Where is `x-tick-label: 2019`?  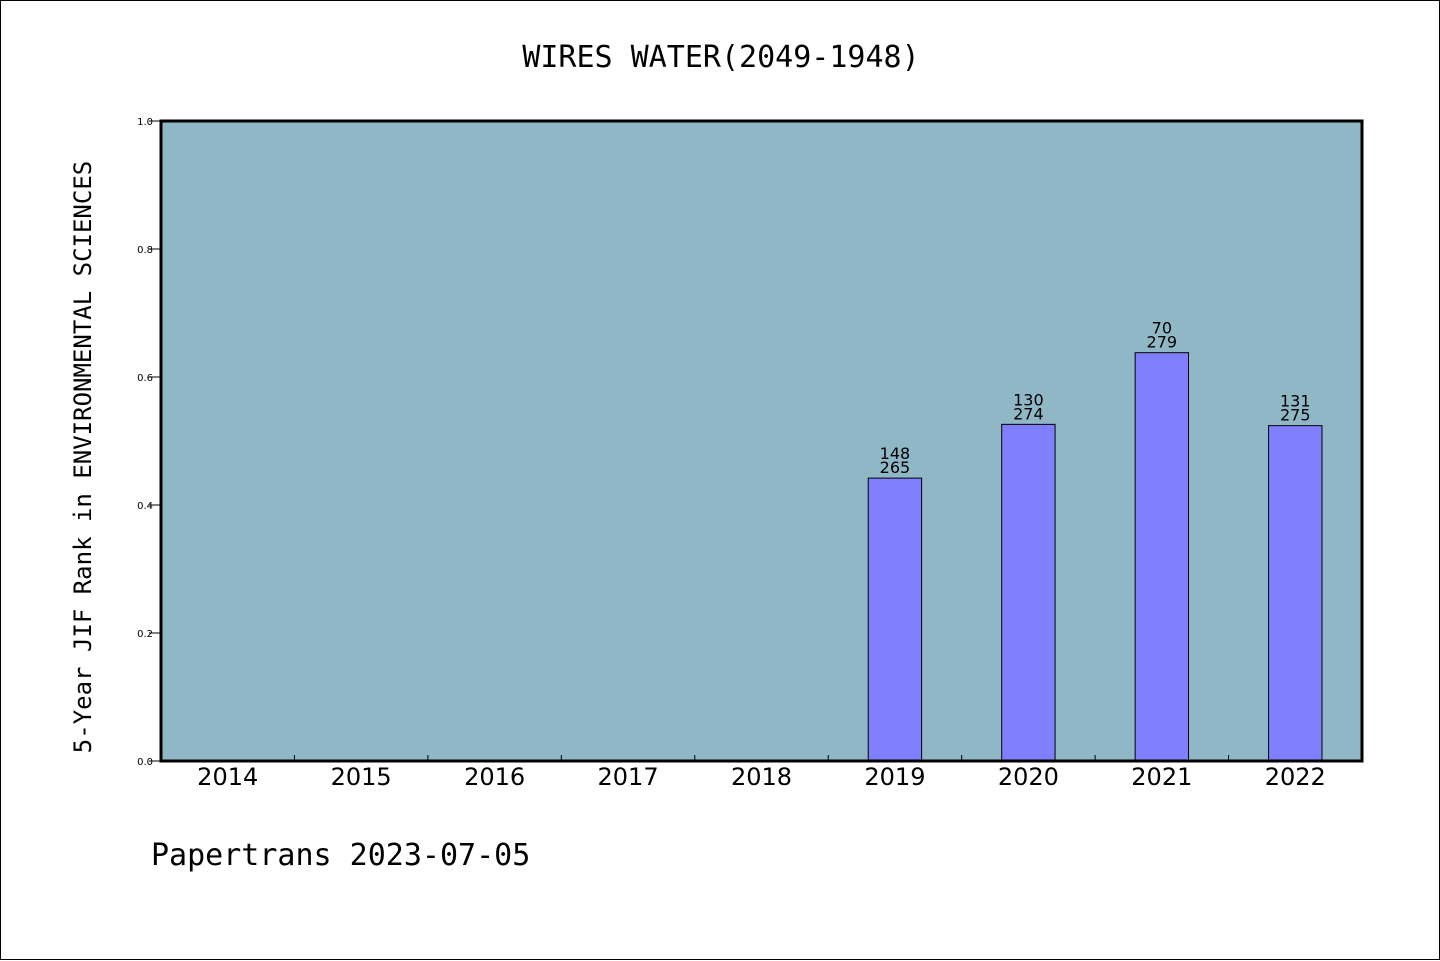
x-tick-label: 2019 is located at coordinates (894, 777).